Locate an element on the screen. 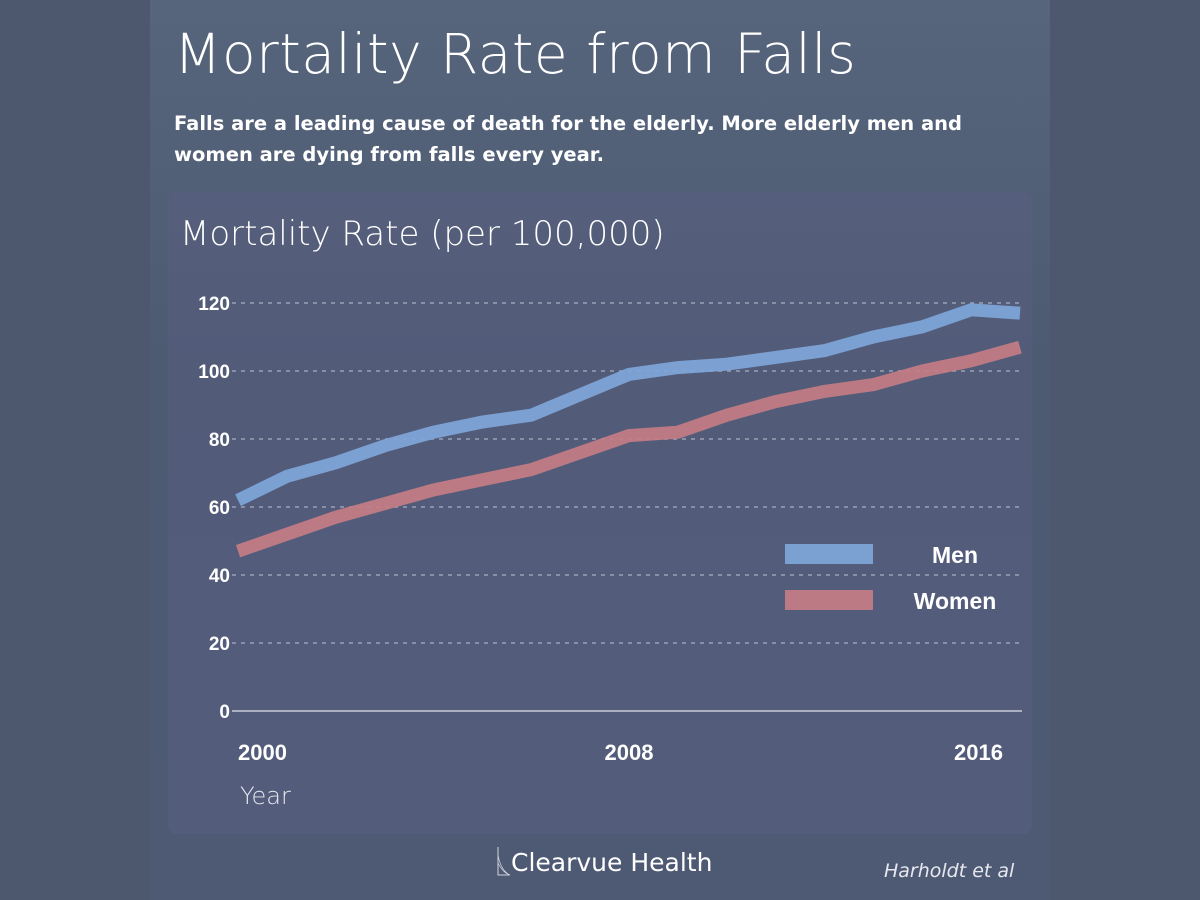 Image resolution: width=1200 pixels, height=900 pixels. x-tick-label: 2000 is located at coordinates (262, 752).